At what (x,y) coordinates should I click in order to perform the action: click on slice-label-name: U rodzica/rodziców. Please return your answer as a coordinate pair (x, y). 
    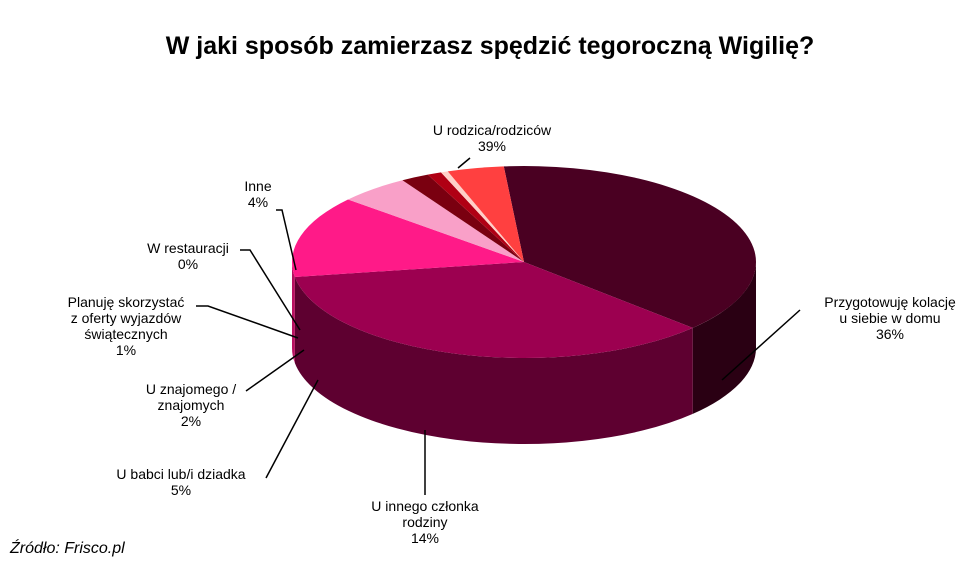
    Looking at the image, I should click on (492, 130).